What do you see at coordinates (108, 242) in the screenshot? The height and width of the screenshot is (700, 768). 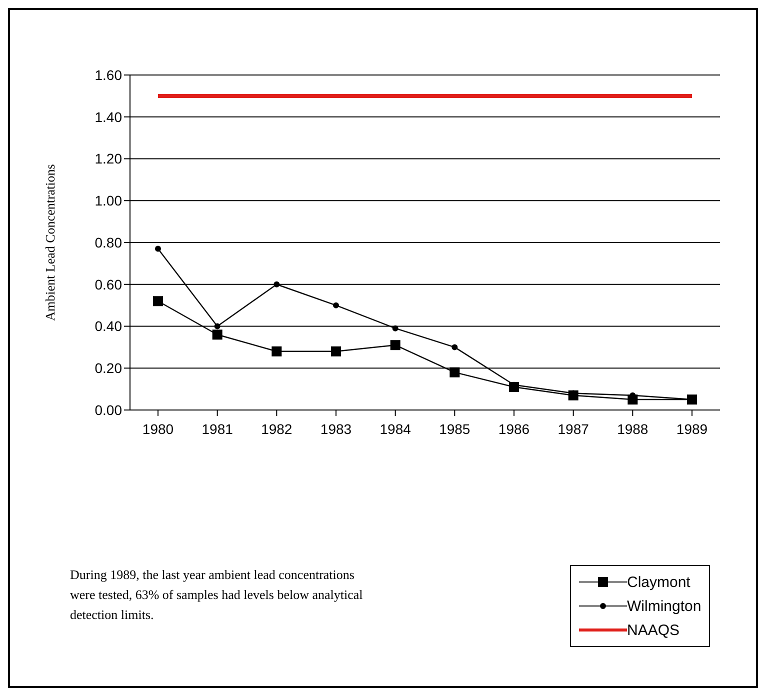 I see `y-tick-label: 0.80` at bounding box center [108, 242].